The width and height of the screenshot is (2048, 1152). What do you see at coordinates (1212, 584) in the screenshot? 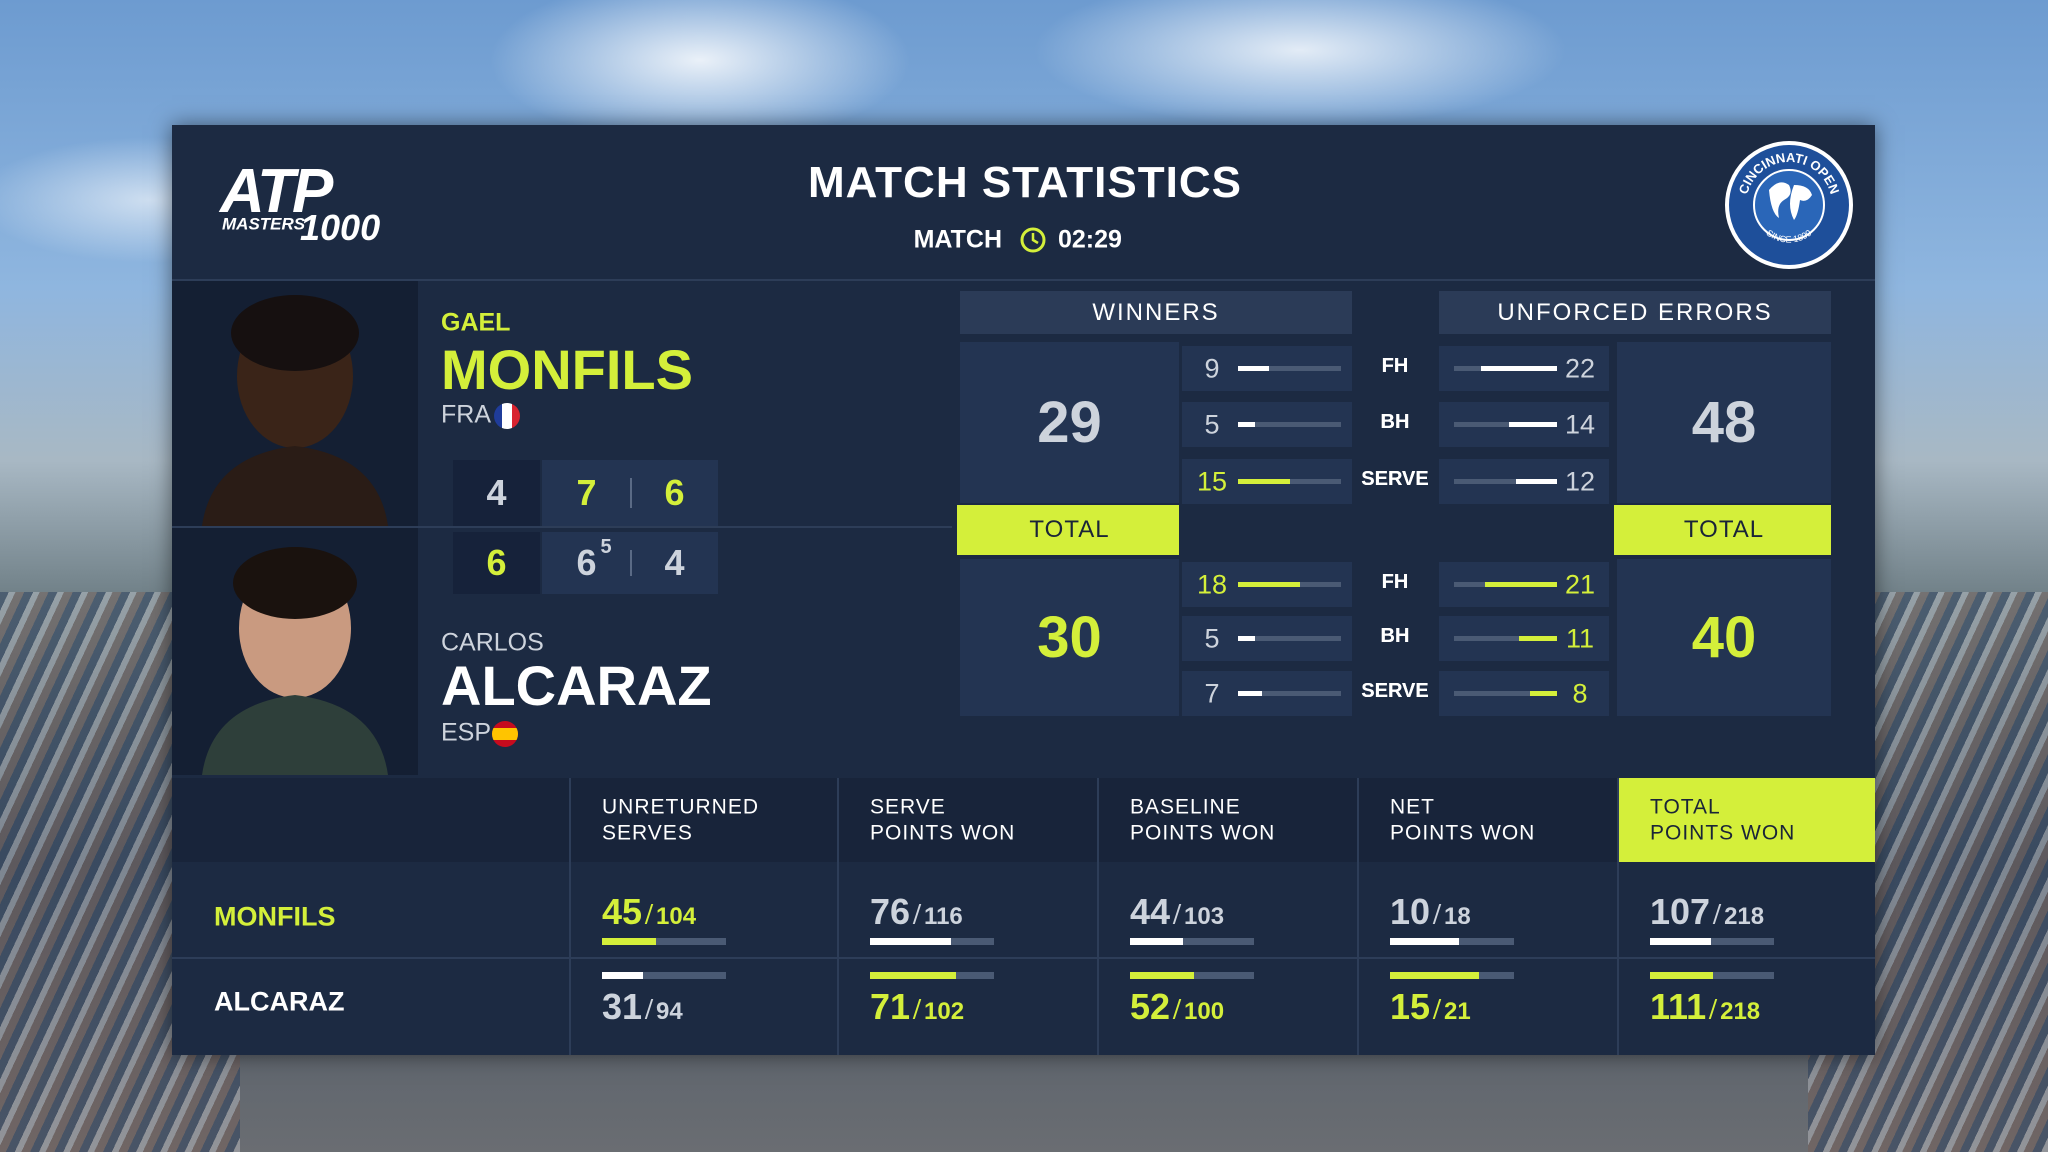
I see `stroke-value: 18` at bounding box center [1212, 584].